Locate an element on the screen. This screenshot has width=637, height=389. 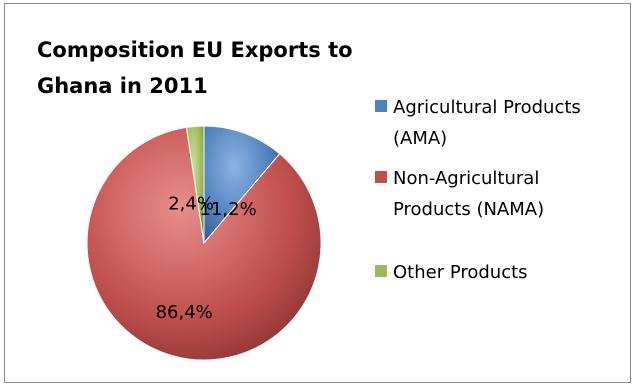
legend-item-non-agricultural: Non-Agricultural Products (NAMA) is located at coordinates (497, 209).